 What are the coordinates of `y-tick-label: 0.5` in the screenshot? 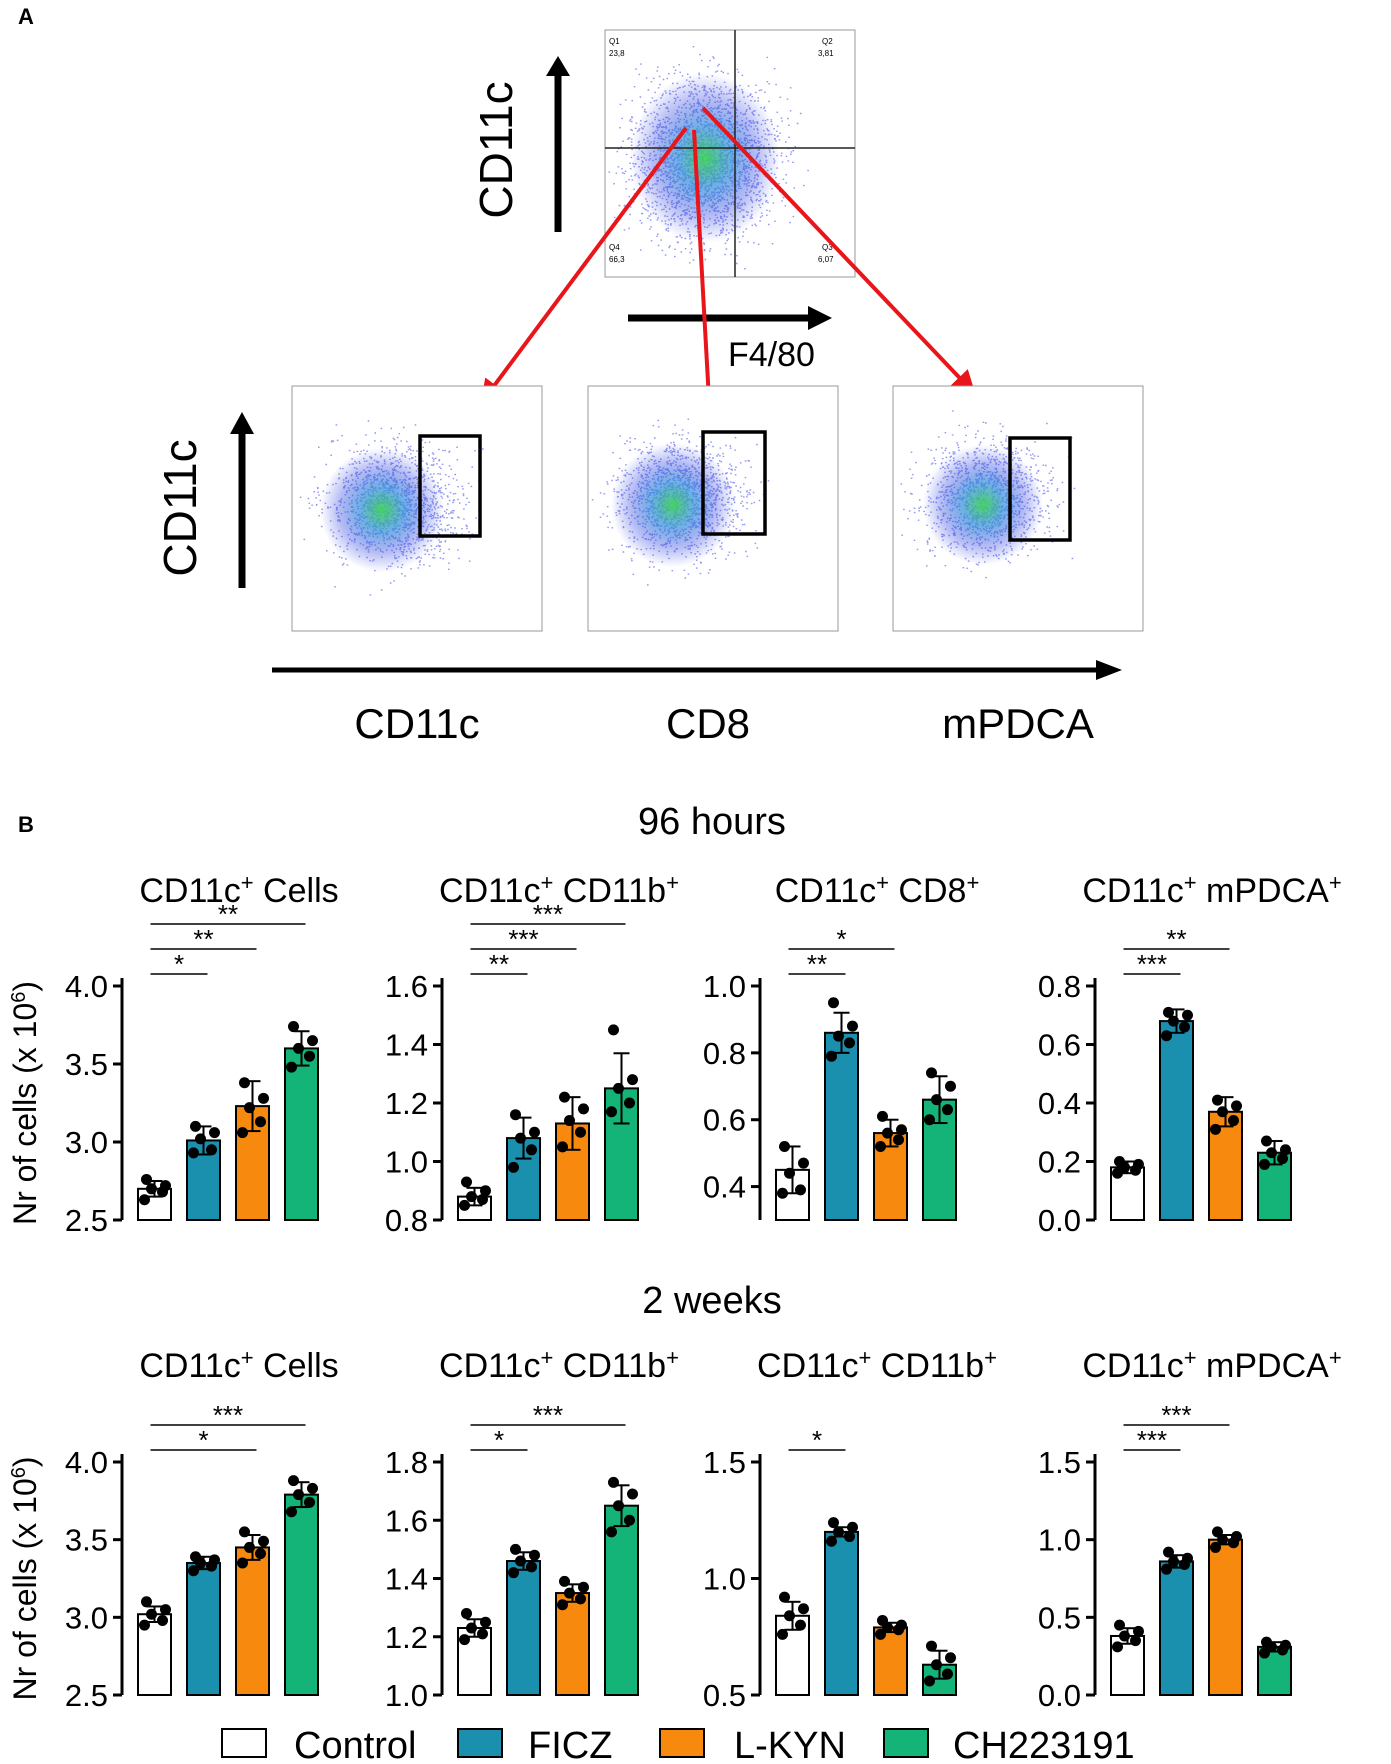 It's located at (1059, 1617).